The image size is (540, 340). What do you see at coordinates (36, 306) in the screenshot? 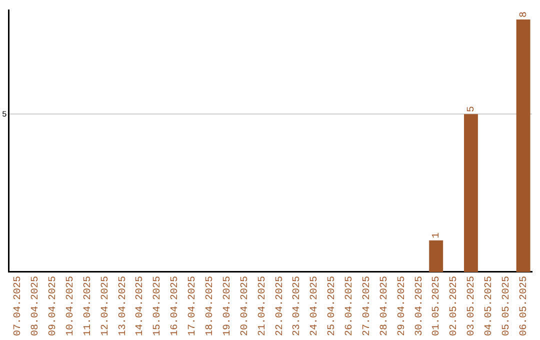
I see `x-tick-label: 08.04.2025` at bounding box center [36, 306].